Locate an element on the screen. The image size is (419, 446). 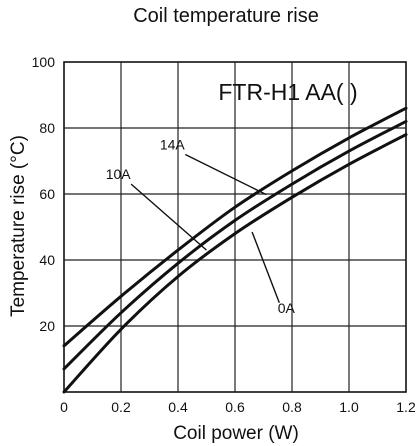
y-tick-label: 40 is located at coordinates (47, 260).